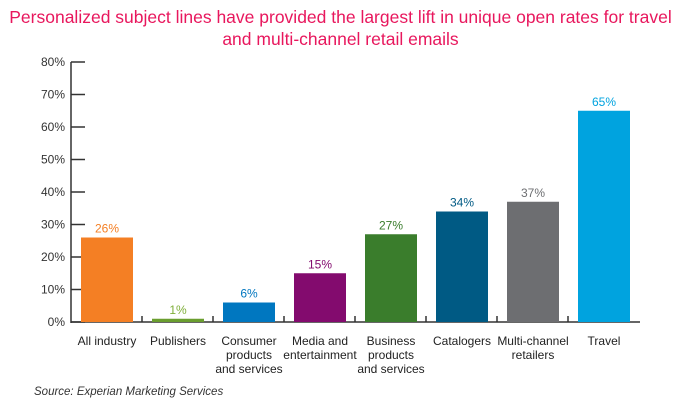  What do you see at coordinates (57, 322) in the screenshot?
I see `y-tick-label: 0%` at bounding box center [57, 322].